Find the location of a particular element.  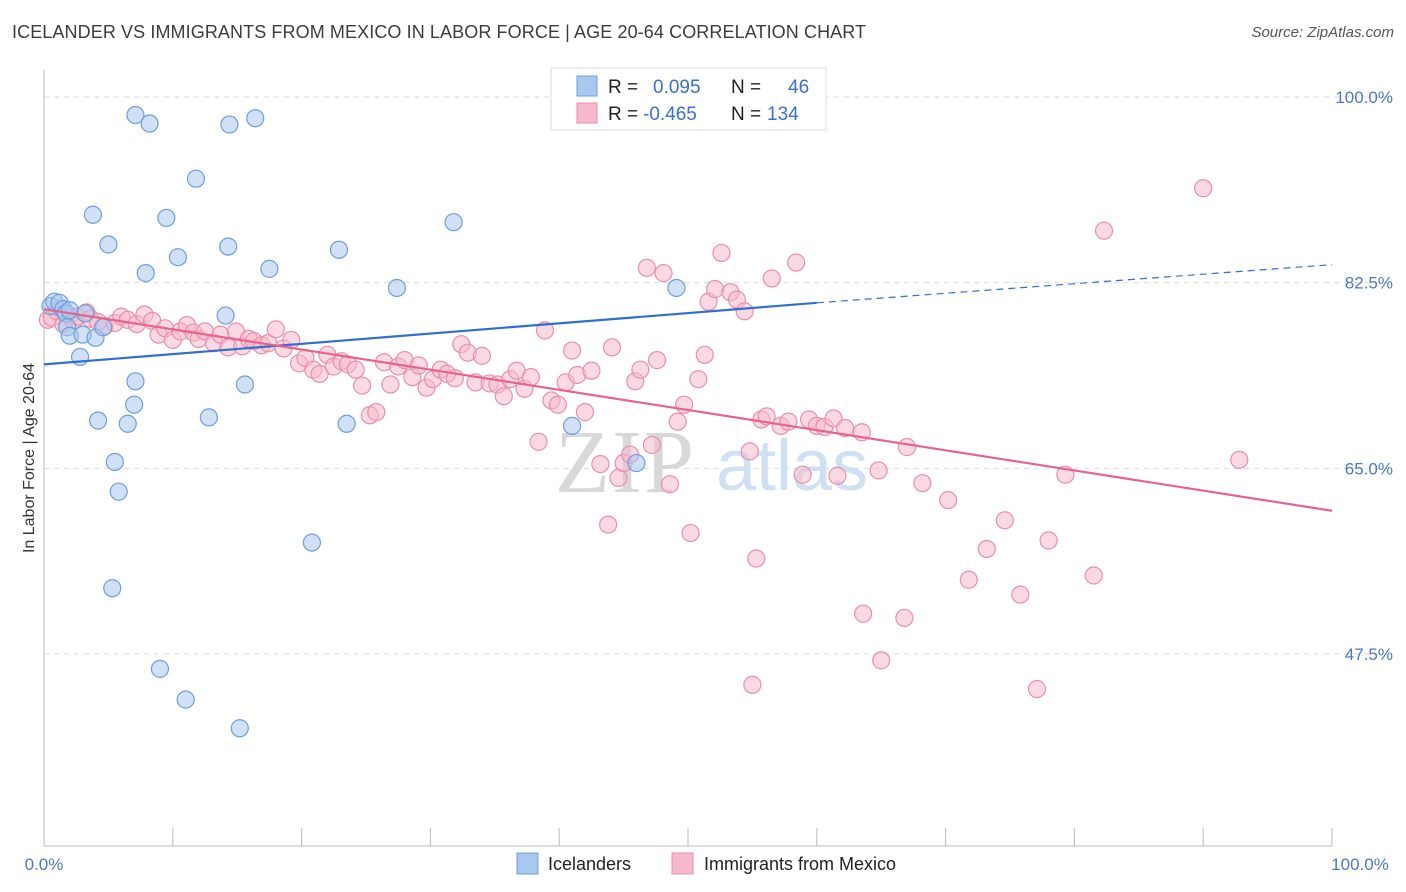

legend-swatch-mexico is located at coordinates (587, 113).